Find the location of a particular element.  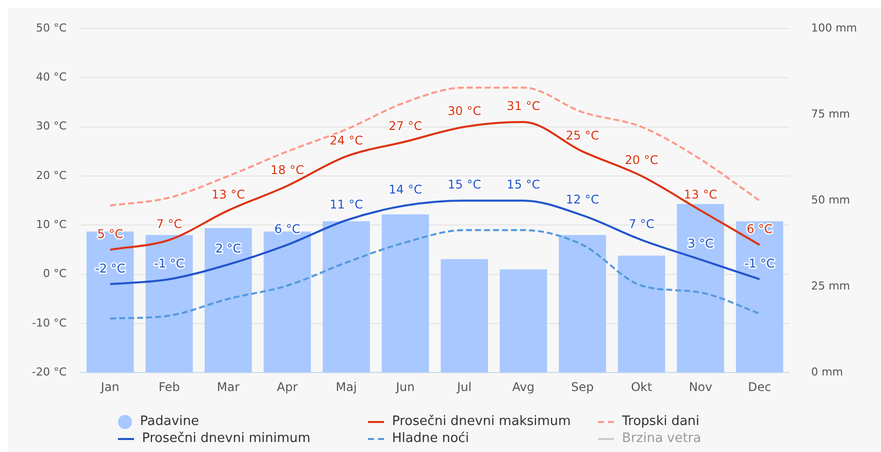

x-tick-label: Nov is located at coordinates (700, 387).